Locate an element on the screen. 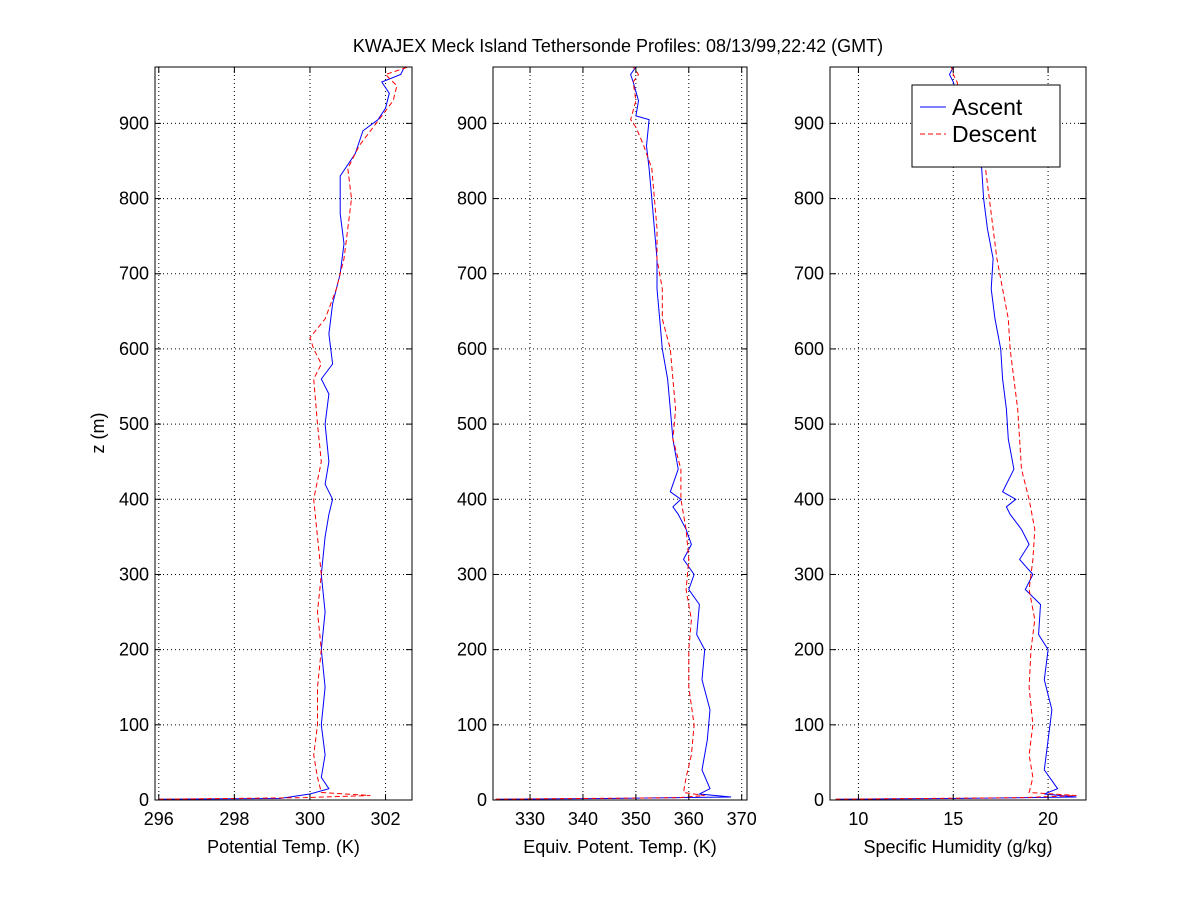  x-tick-label: 330 is located at coordinates (530, 819).